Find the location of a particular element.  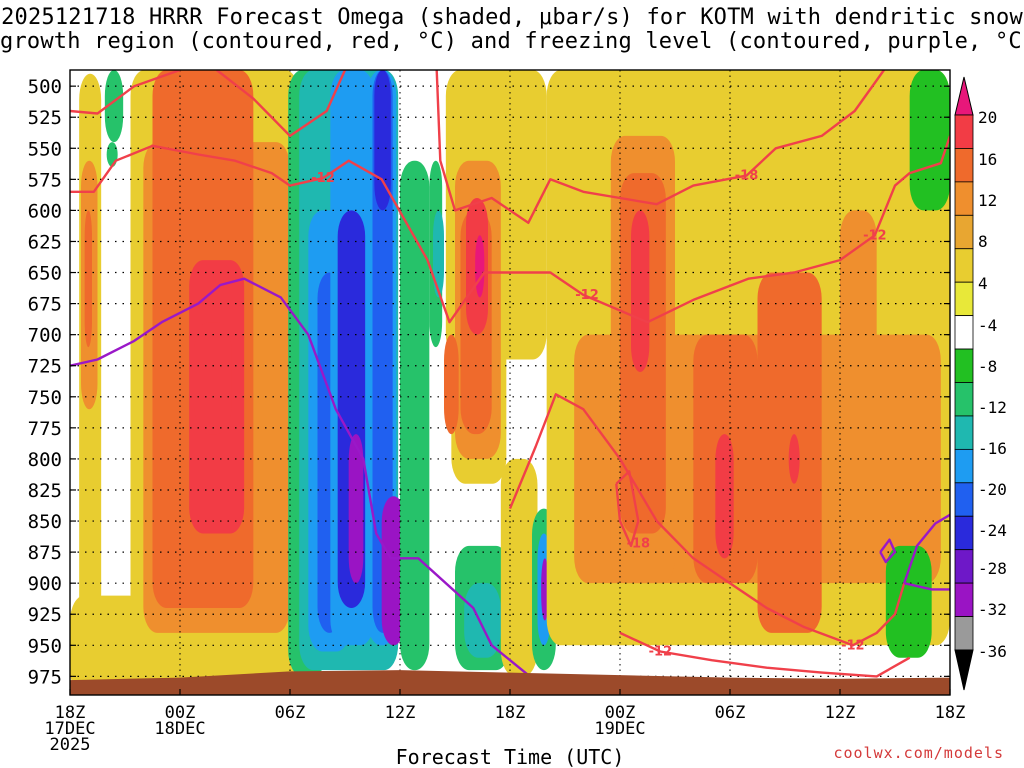

x-tick-label: 2025 is located at coordinates (70, 745).